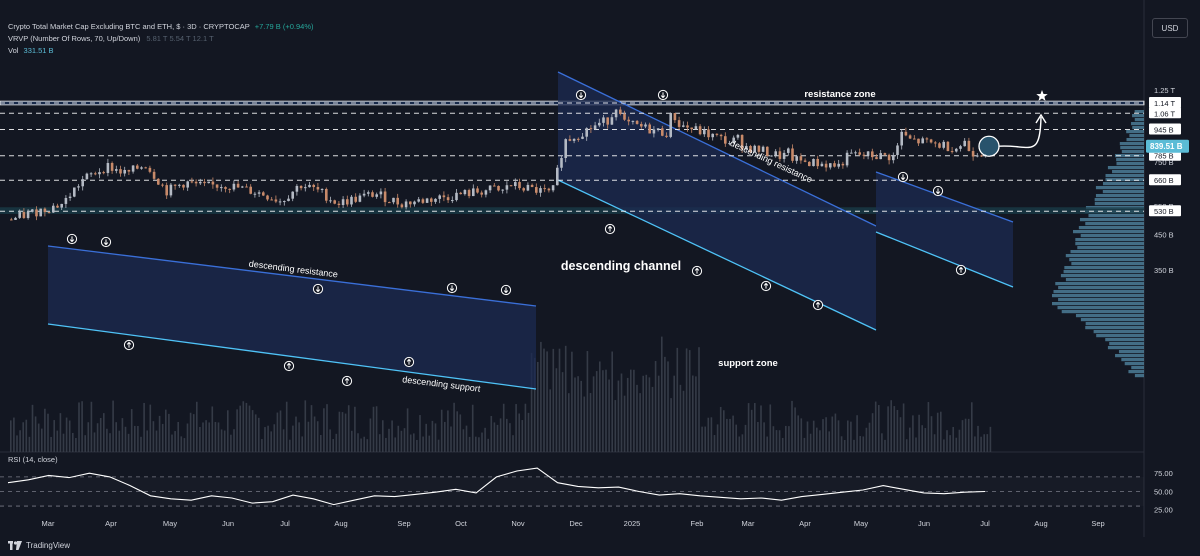 The width and height of the screenshot is (1200, 556). I want to click on currency-button: USD, so click(1170, 28).